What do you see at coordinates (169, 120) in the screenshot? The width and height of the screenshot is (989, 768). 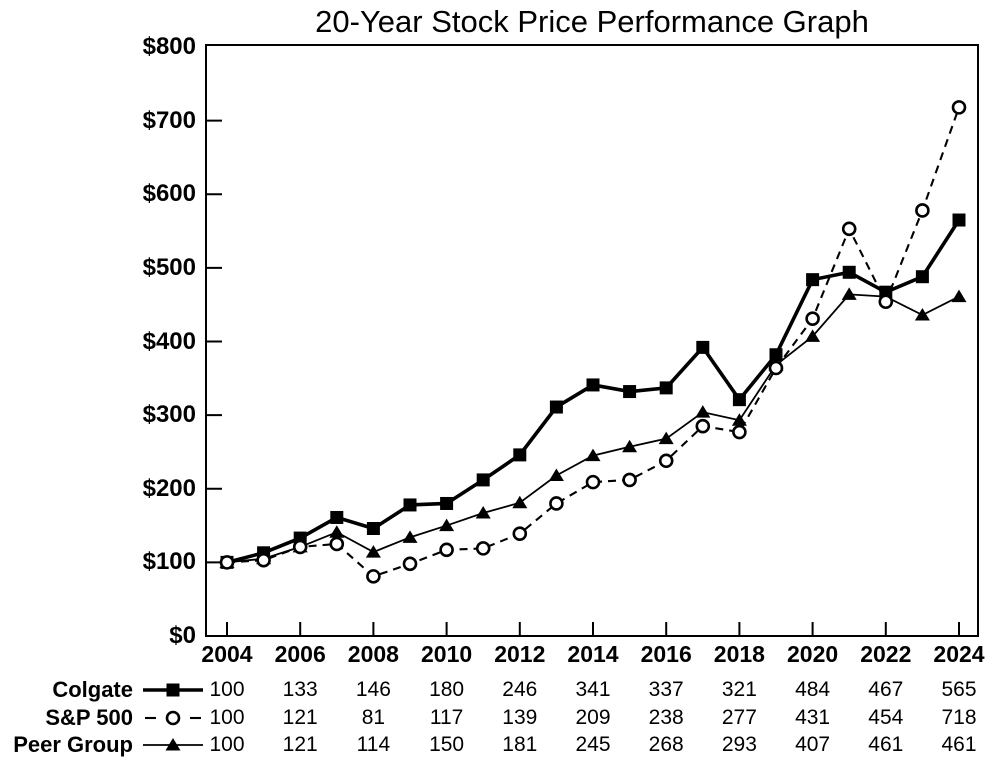 I see `y-axis-label: $700` at bounding box center [169, 120].